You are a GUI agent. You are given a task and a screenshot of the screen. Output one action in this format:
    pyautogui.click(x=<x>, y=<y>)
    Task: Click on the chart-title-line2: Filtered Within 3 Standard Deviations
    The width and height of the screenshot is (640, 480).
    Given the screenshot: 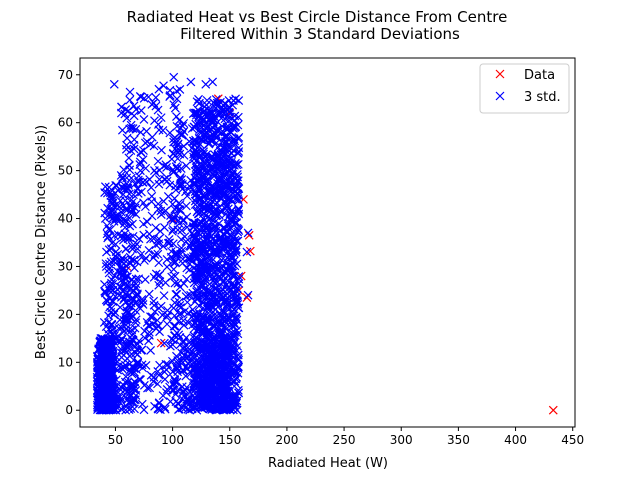 What is the action you would take?
    pyautogui.click(x=320, y=34)
    